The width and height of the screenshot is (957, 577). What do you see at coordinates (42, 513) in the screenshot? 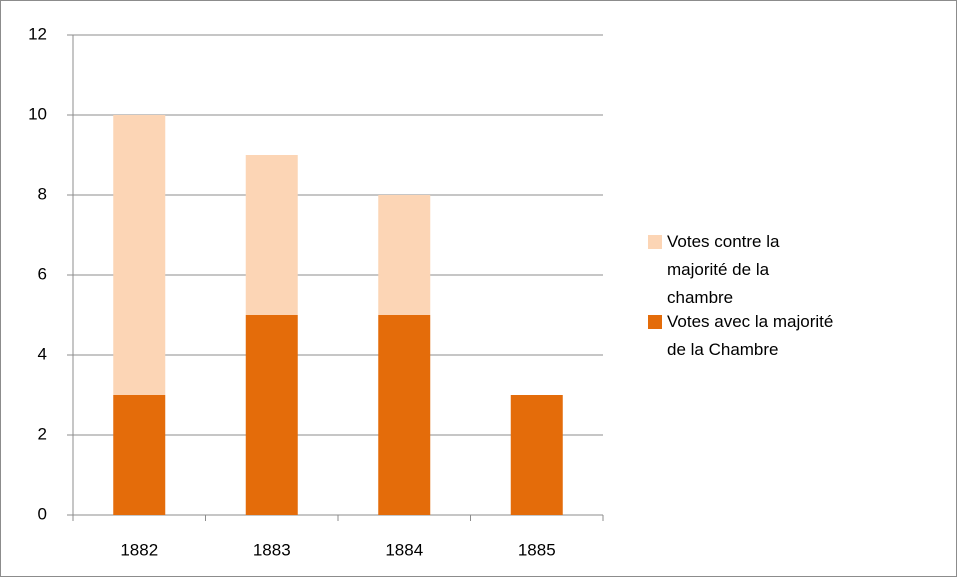
I see `y-tick-label: 0` at bounding box center [42, 513].